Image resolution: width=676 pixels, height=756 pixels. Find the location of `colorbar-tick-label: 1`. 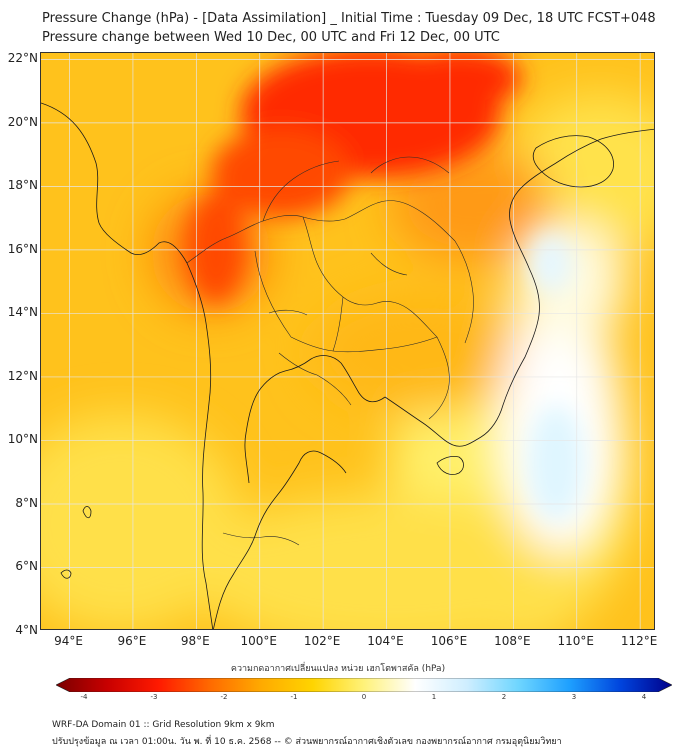

colorbar-tick-label: 1 is located at coordinates (434, 697).